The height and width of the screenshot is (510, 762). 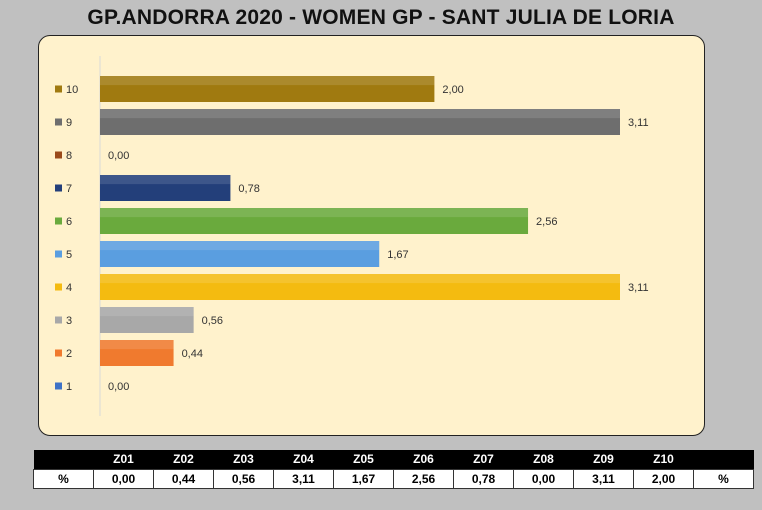 What do you see at coordinates (69, 222) in the screenshot?
I see `category-label-6: 6` at bounding box center [69, 222].